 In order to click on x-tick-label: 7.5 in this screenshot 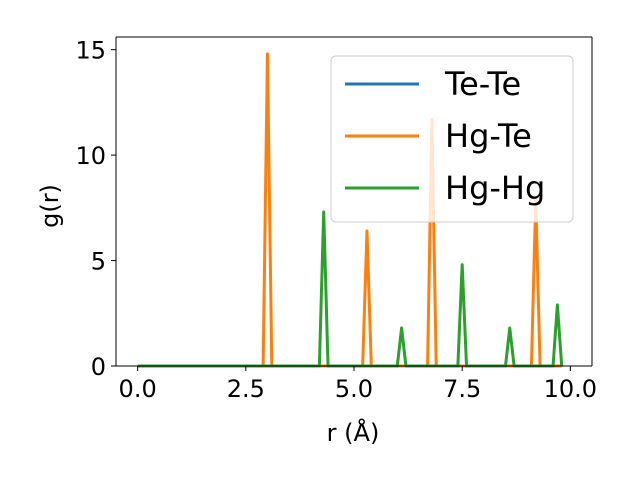, I will do `click(462, 389)`.